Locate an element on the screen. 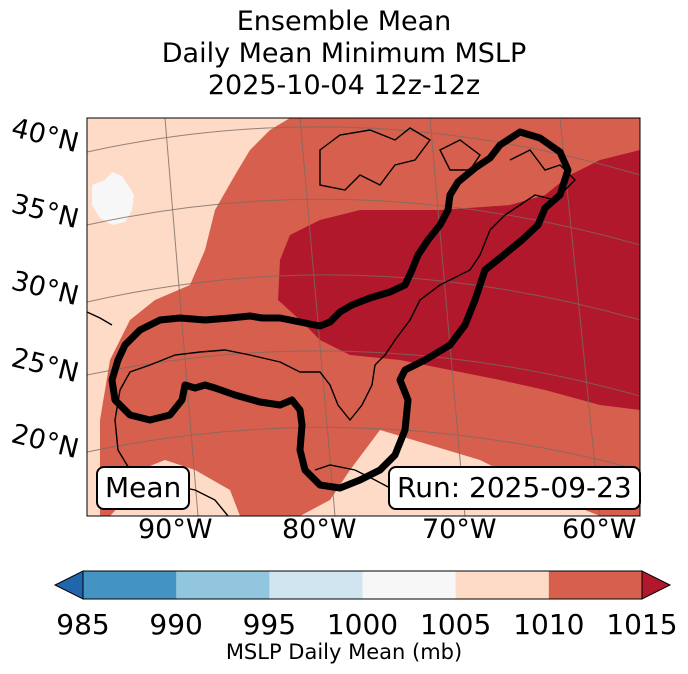  colorbar-tick-label: 995 is located at coordinates (269, 624).